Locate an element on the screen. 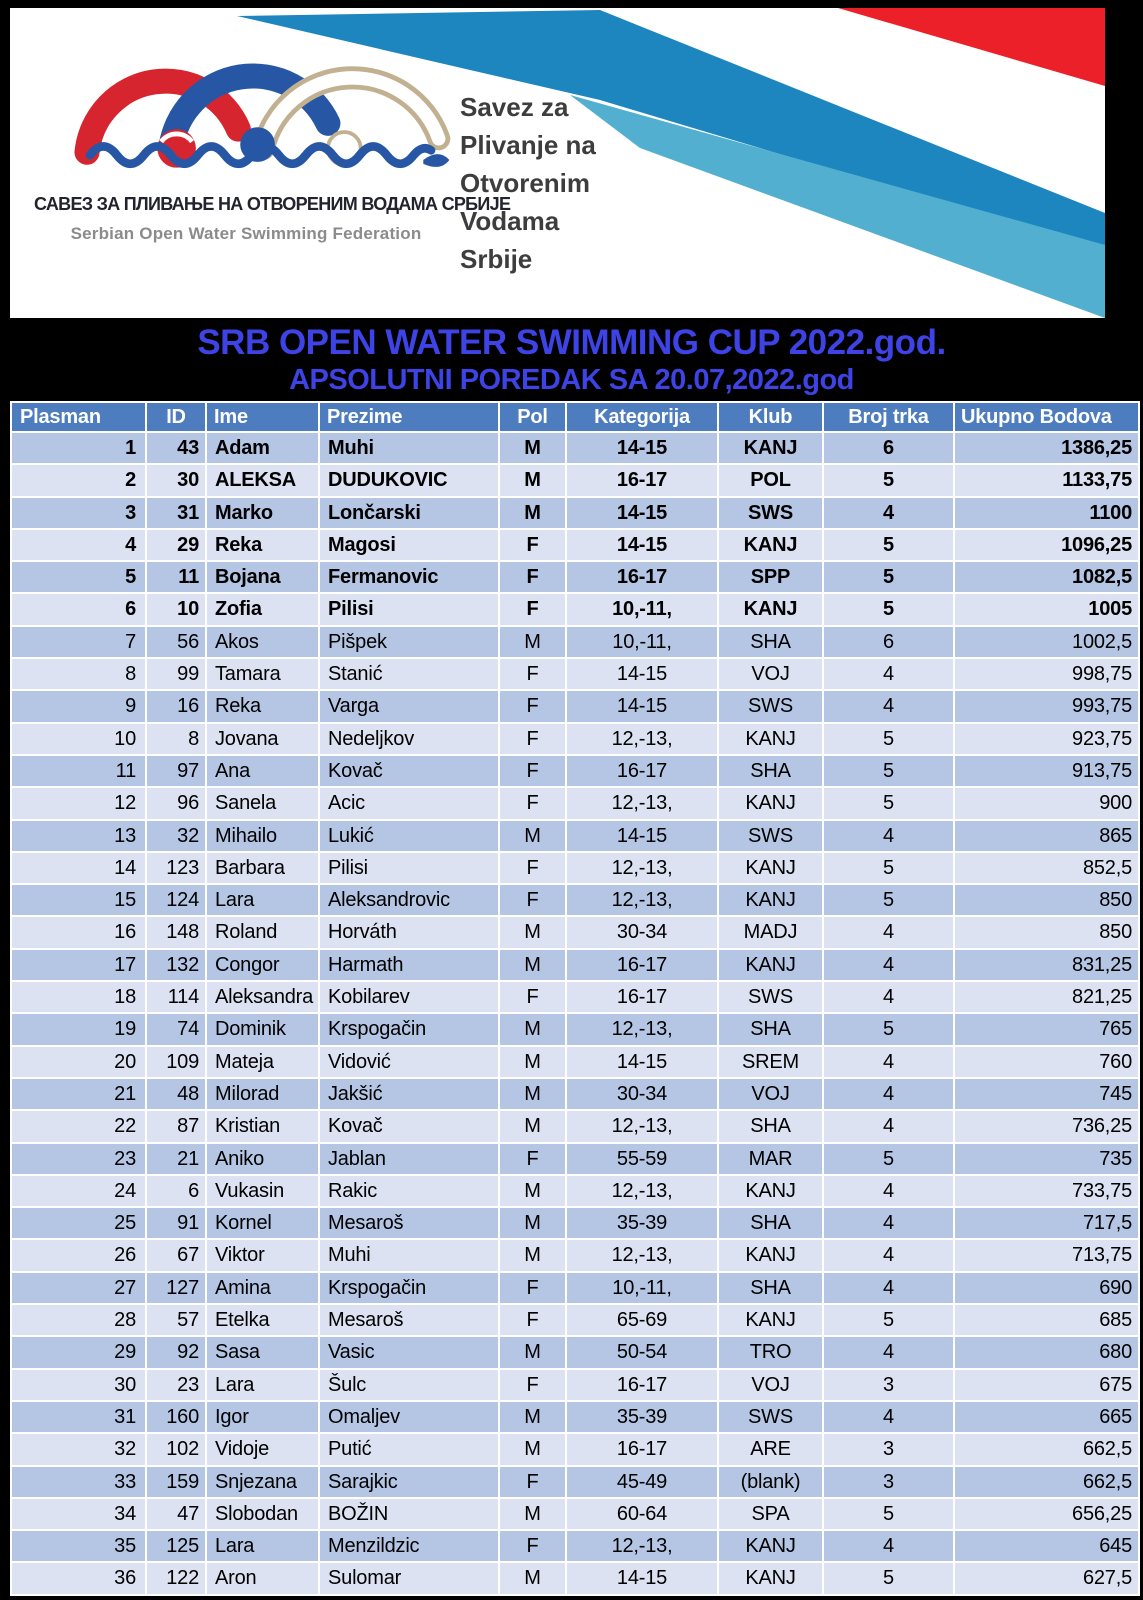 The image size is (1143, 1600). cell-id: 47 is located at coordinates (177, 1515).